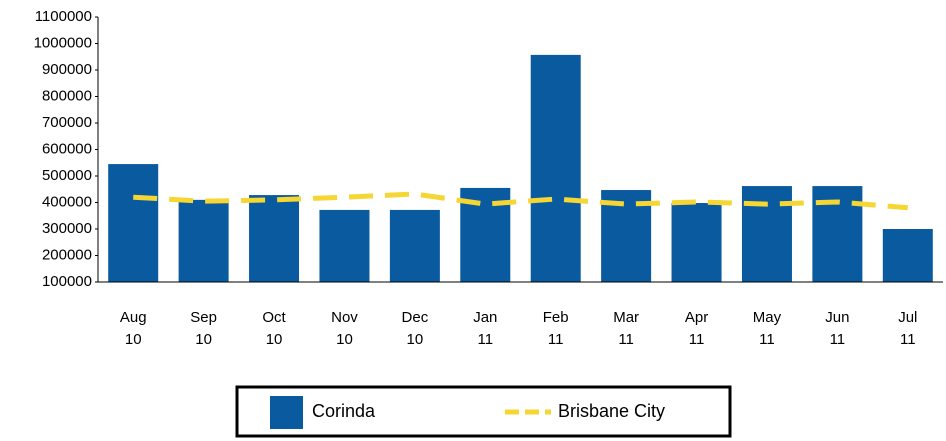  Describe the element at coordinates (556, 328) in the screenshot. I see `x-tick-label: Feb 11` at that location.